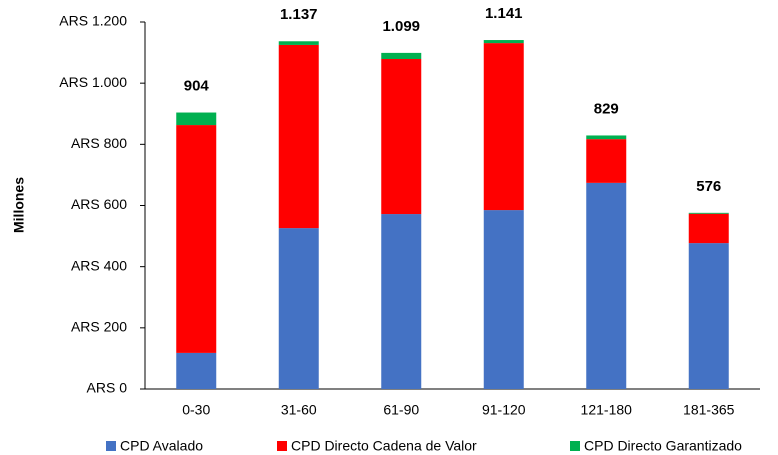 Image resolution: width=778 pixels, height=455 pixels. I want to click on legend-label: CPD Directo Cadena de Valor, so click(384, 446).